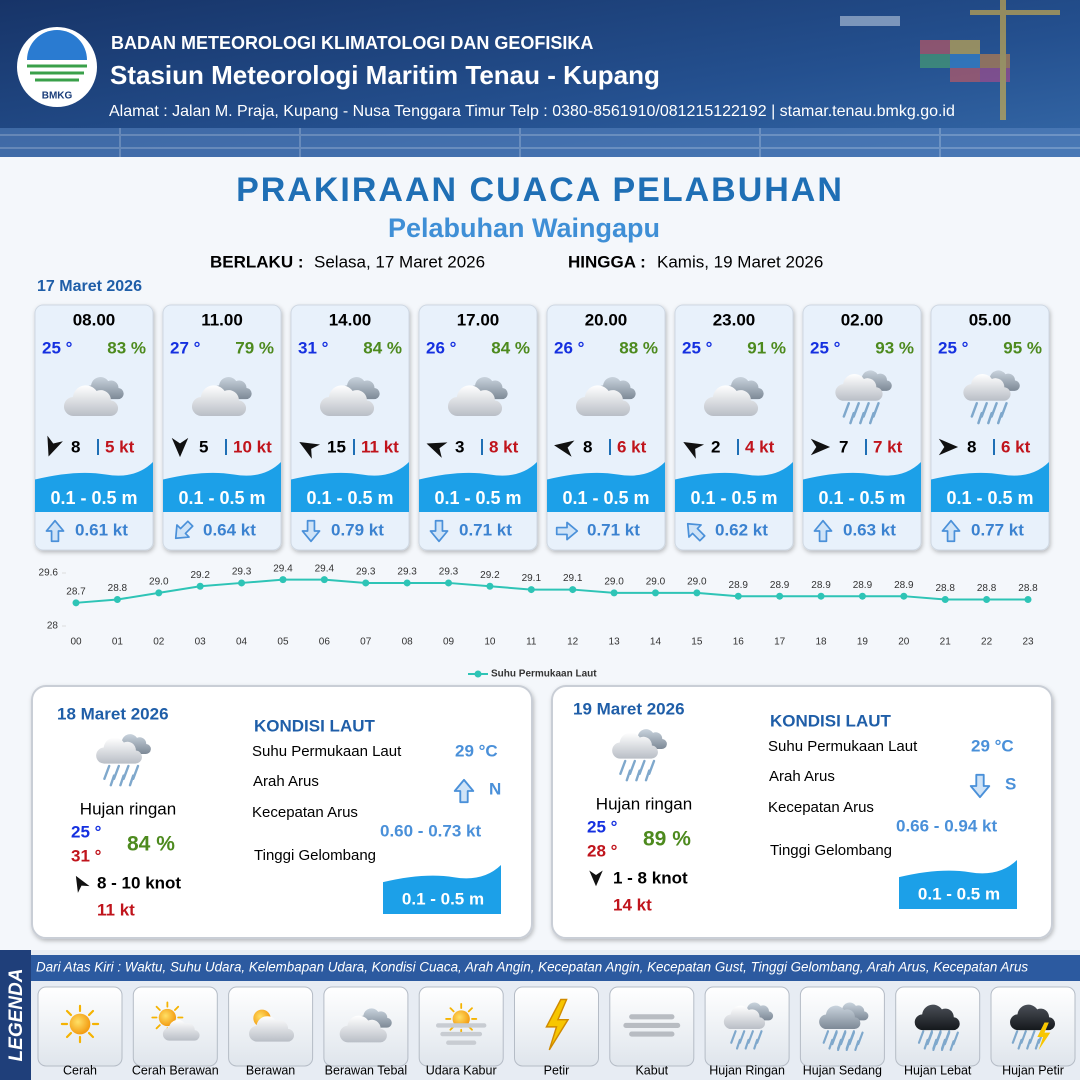 The image size is (1080, 1080). I want to click on legend-name: Petir, so click(557, 1070).